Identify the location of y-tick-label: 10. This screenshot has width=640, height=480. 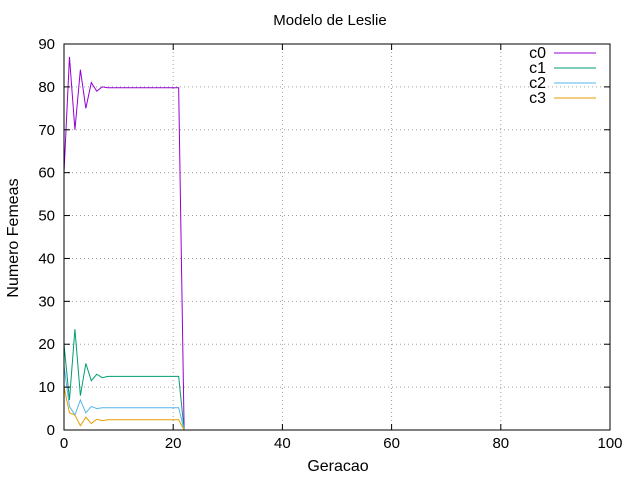
(46, 387).